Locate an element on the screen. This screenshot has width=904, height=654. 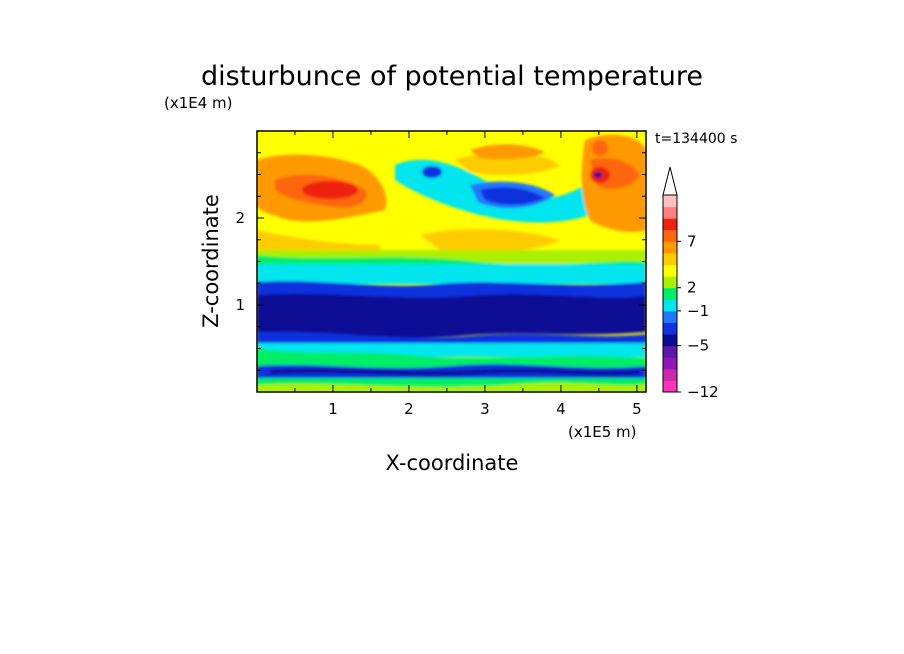
colorbar-frame is located at coordinates (670, 293).